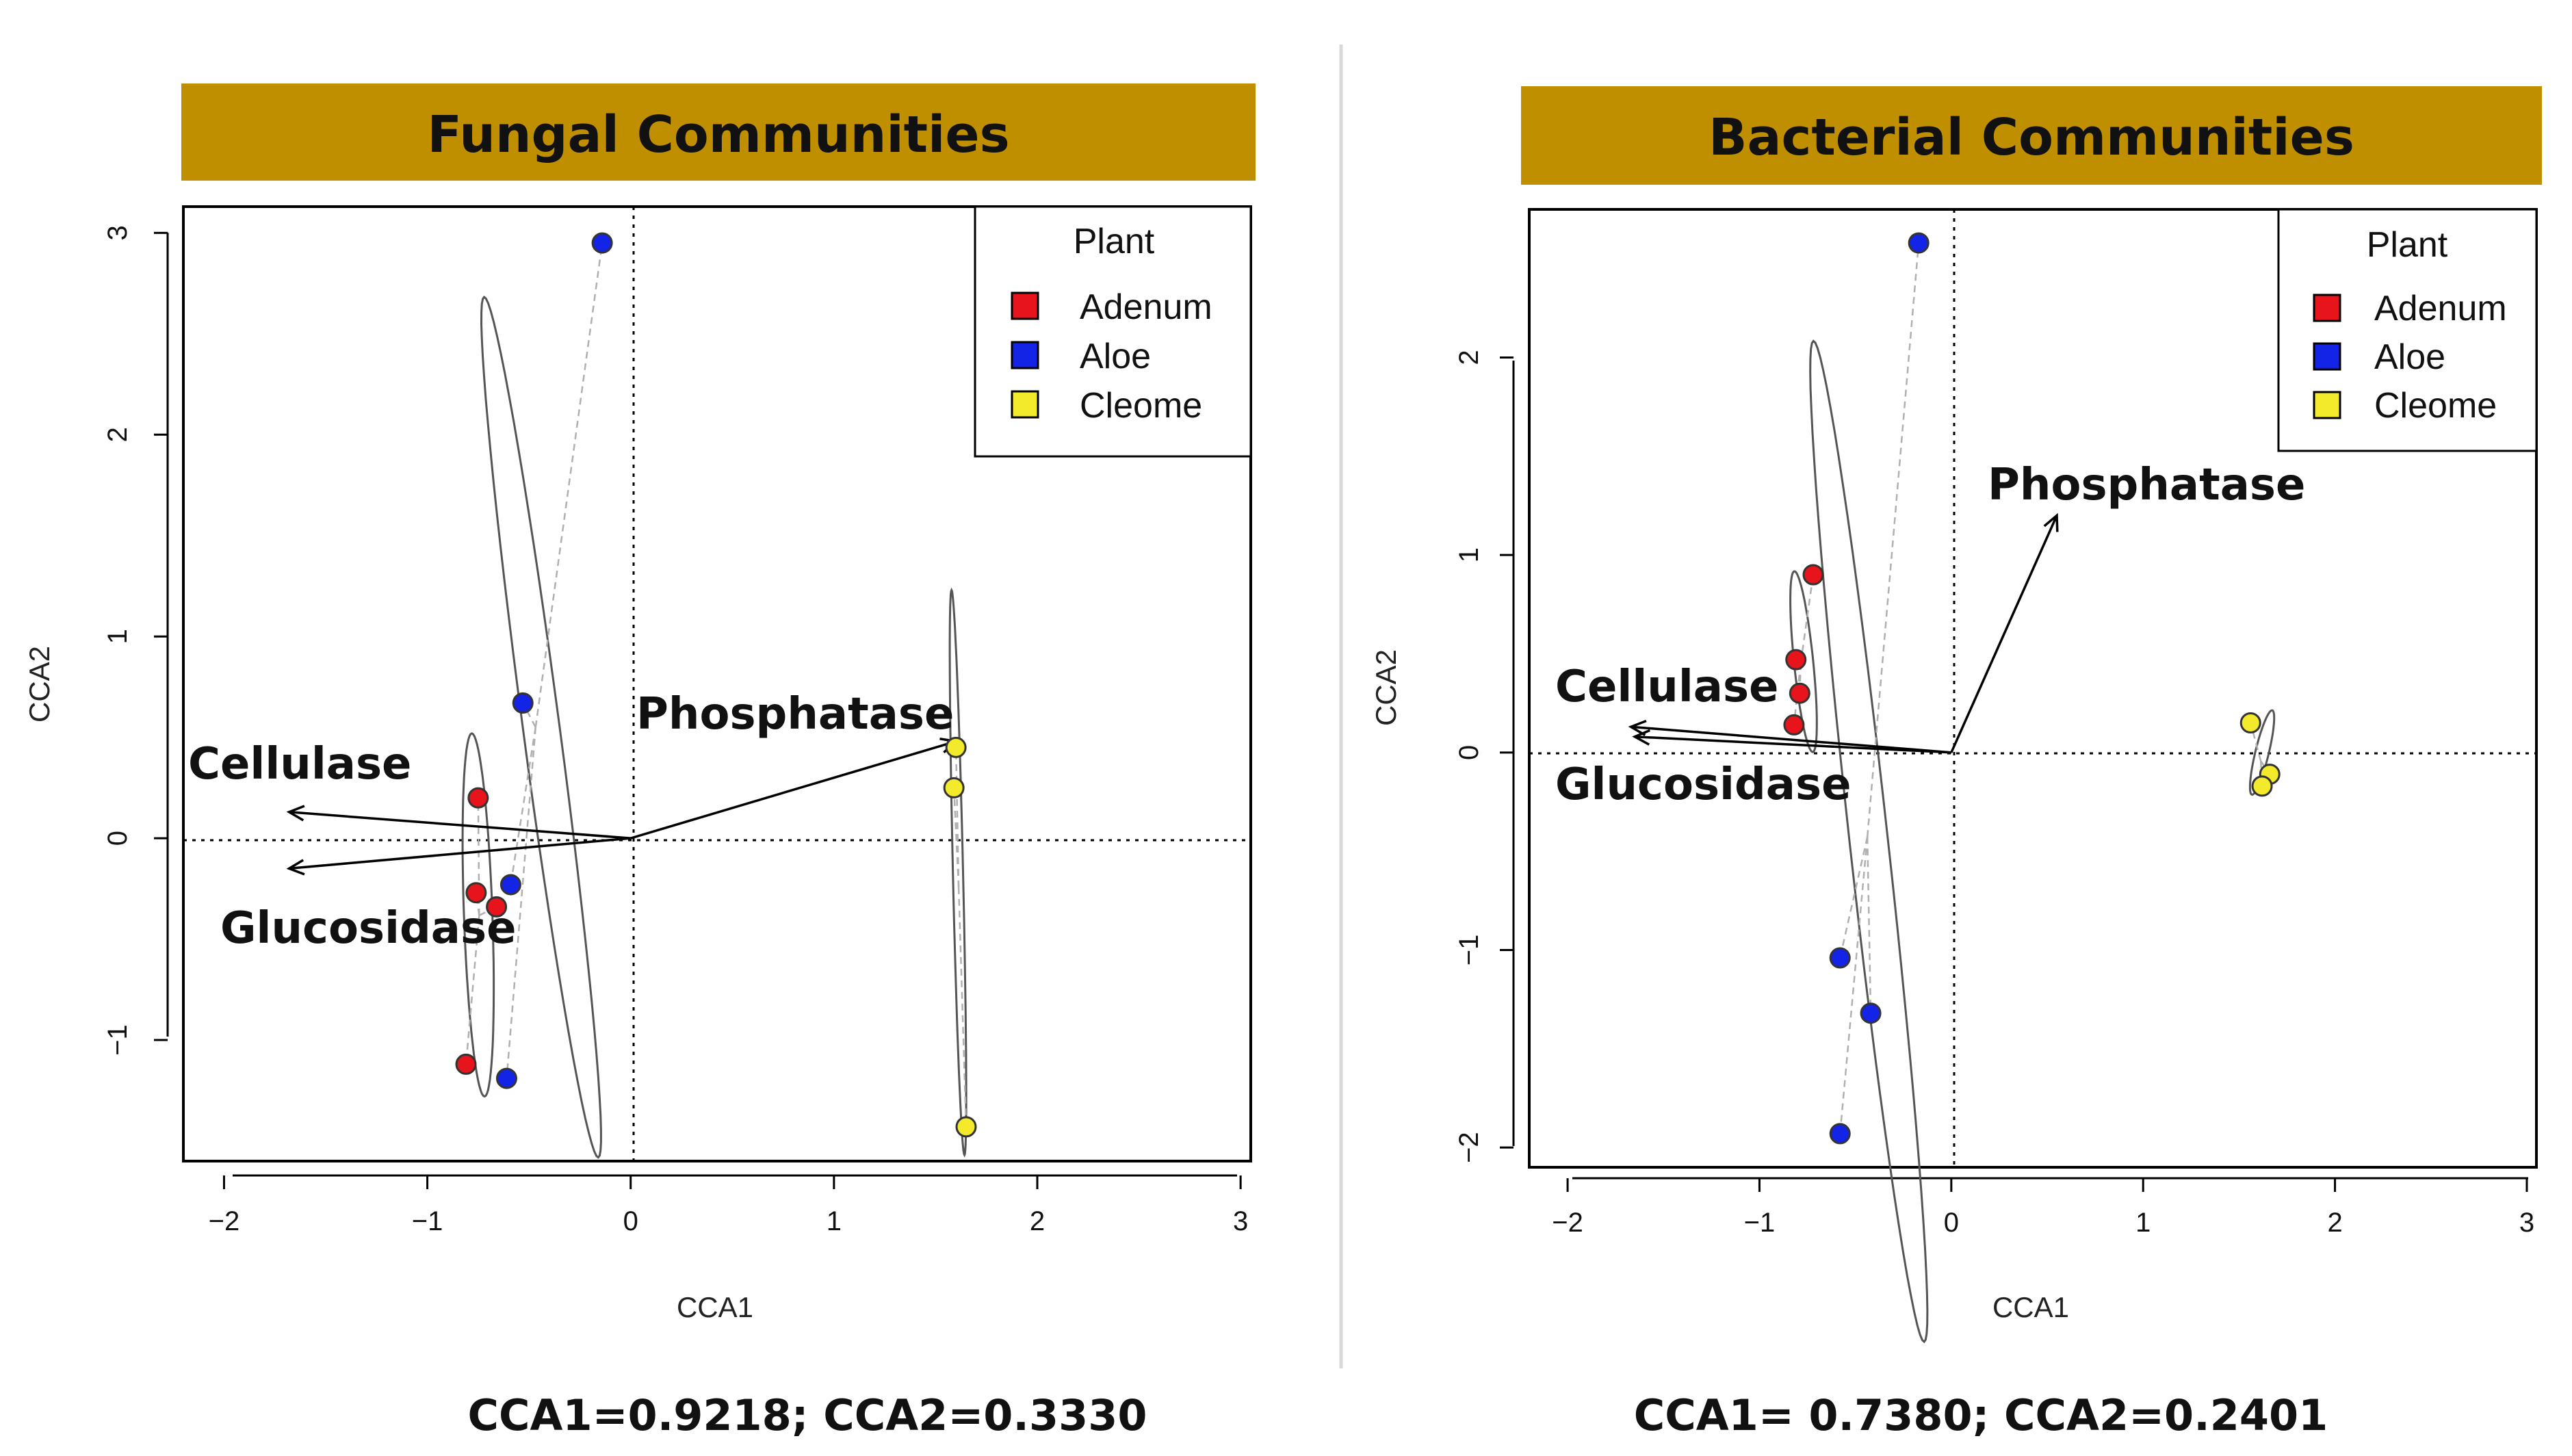 Image resolution: width=2572 pixels, height=1456 pixels. Describe the element at coordinates (1114, 241) in the screenshot. I see `fungal-legend-title: Plant` at that location.